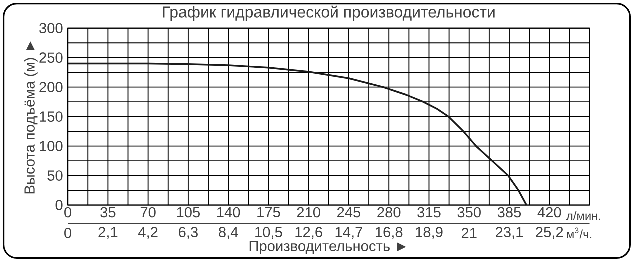 The height and width of the screenshot is (262, 634). What do you see at coordinates (68, 233) in the screenshot?
I see `x2-tick-label: 0` at bounding box center [68, 233].